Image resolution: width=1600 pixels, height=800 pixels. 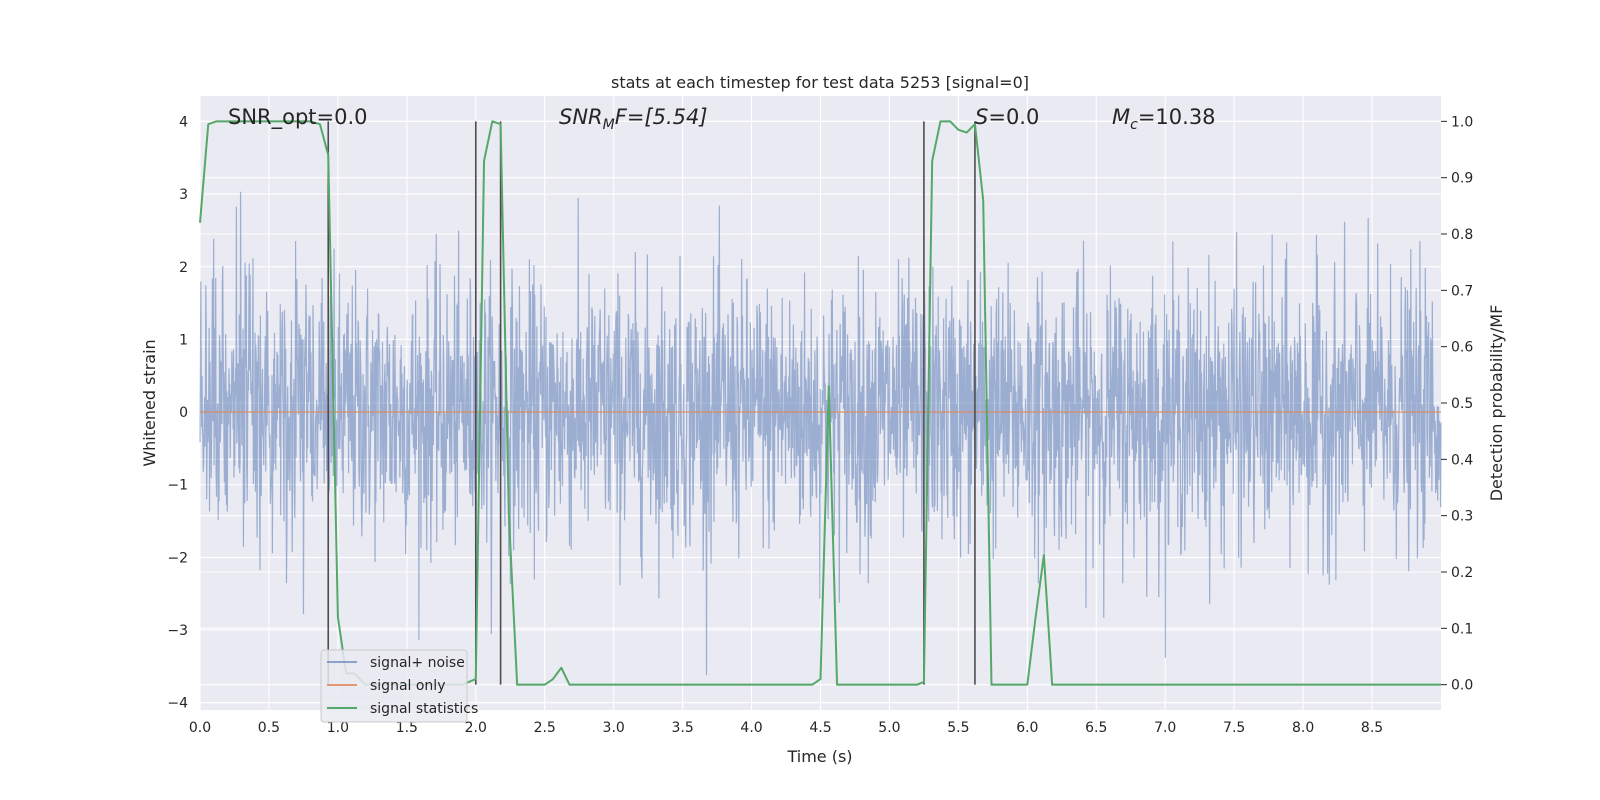 I want to click on y-right-tick-label: 0.8, so click(x=1462, y=235).